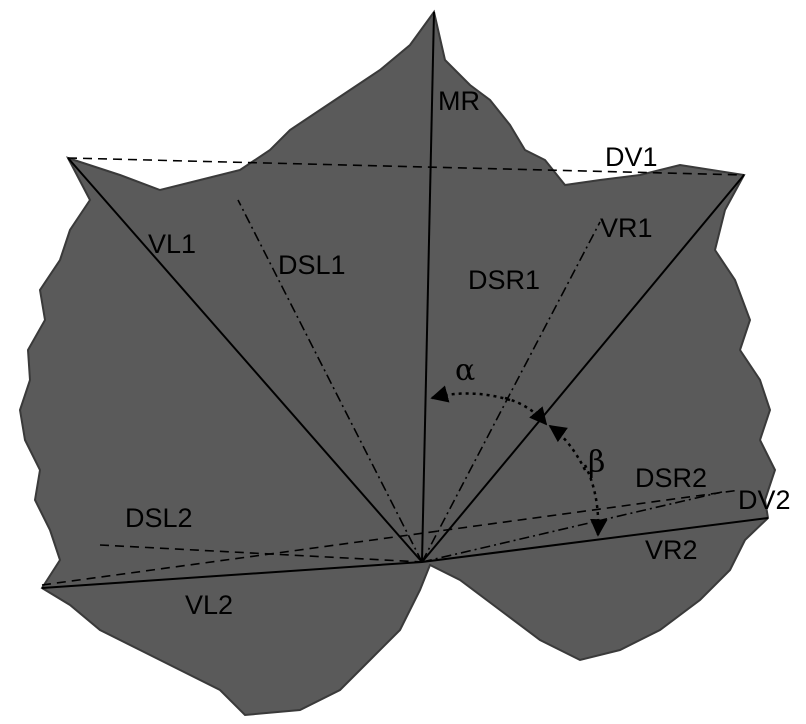 This screenshot has height=724, width=806. I want to click on dsl2-line, so click(261, 553).